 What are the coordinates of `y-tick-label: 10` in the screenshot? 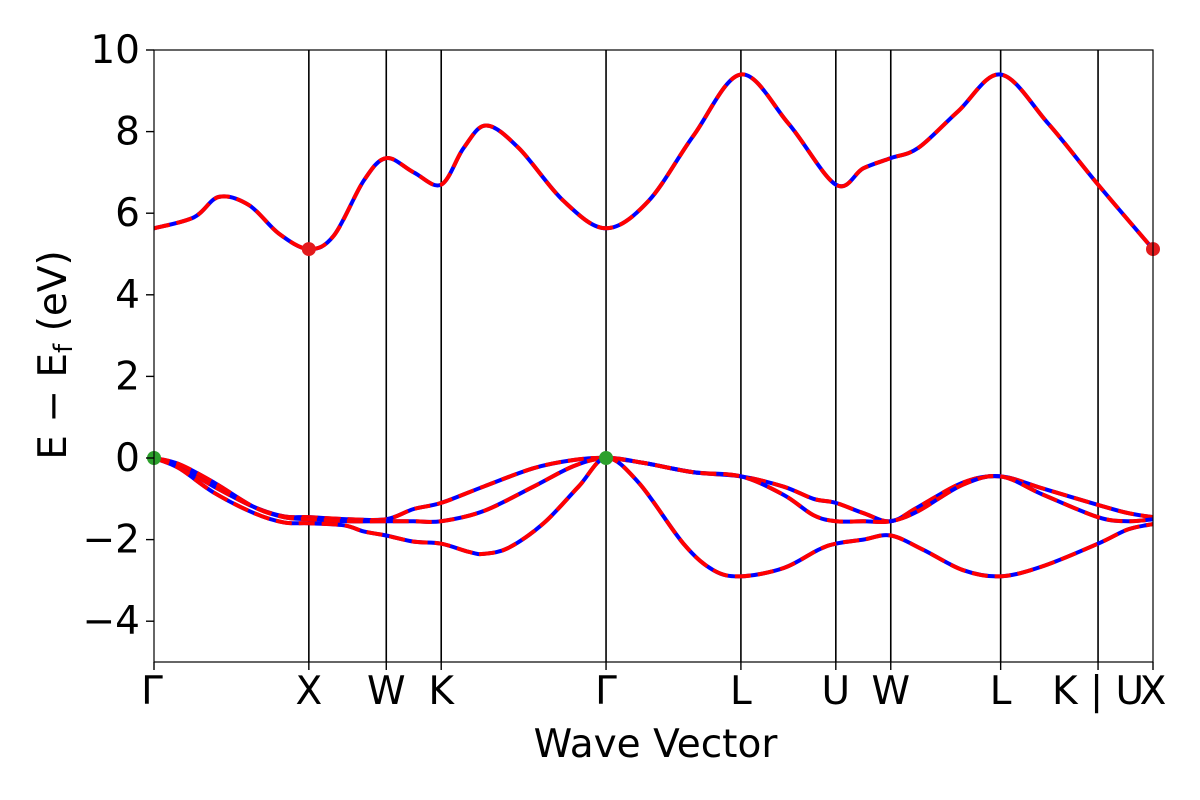 It's located at (115, 50).